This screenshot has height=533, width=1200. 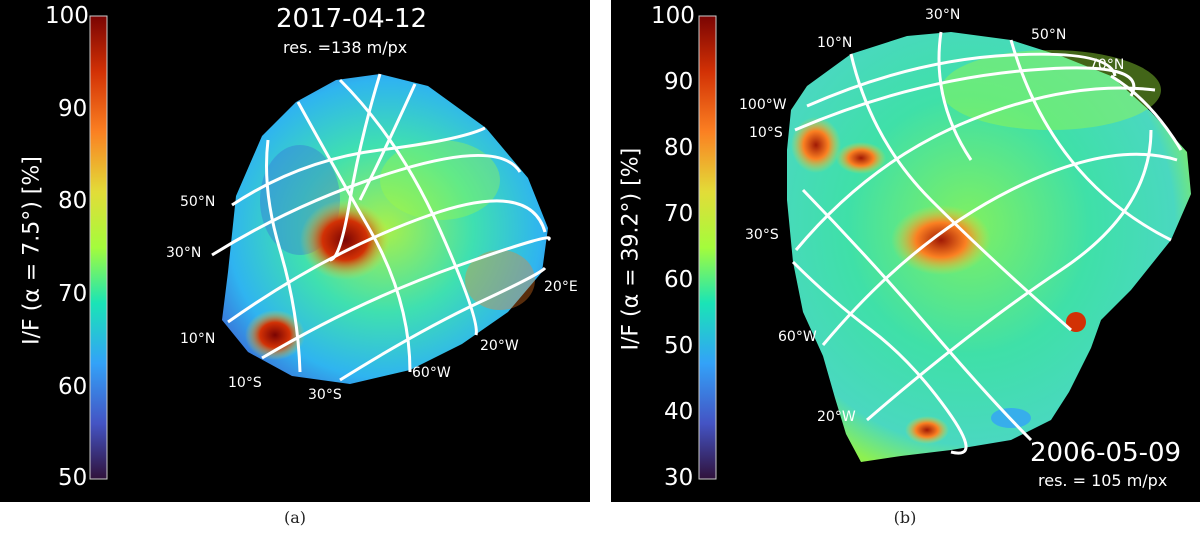 What do you see at coordinates (275, 335) in the screenshot?
I see `orange-spot-a` at bounding box center [275, 335].